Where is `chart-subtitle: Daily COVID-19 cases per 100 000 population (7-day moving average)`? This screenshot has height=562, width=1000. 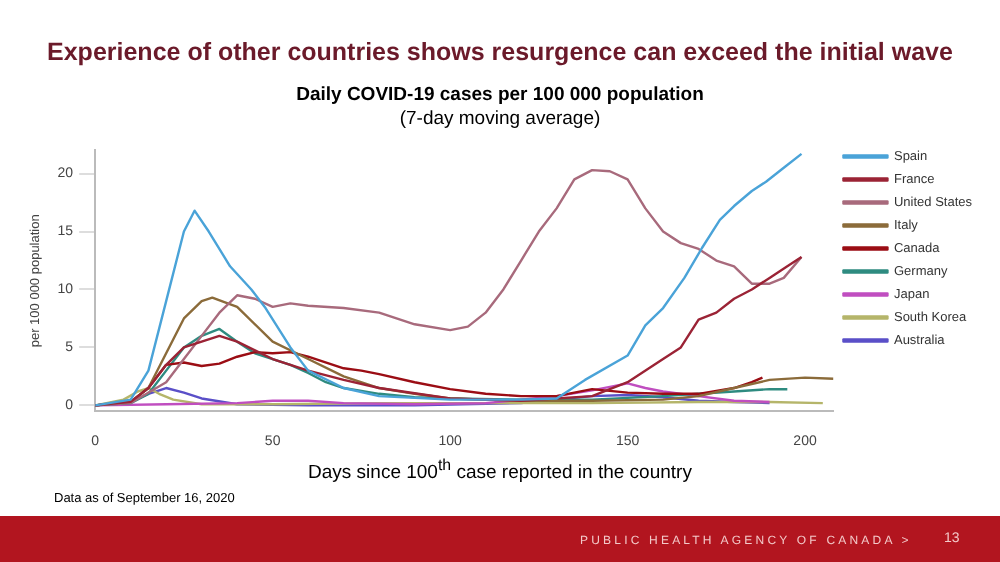
chart-subtitle: Daily COVID-19 cases per 100 000 population (7-day moving average) is located at coordinates (500, 108).